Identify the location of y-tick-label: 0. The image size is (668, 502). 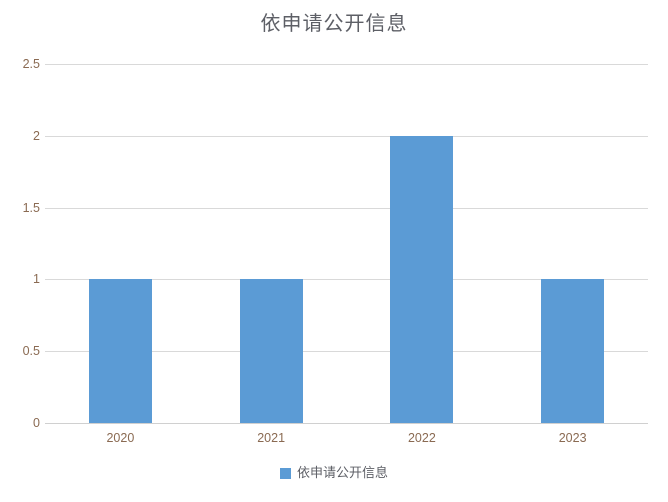
(36, 423).